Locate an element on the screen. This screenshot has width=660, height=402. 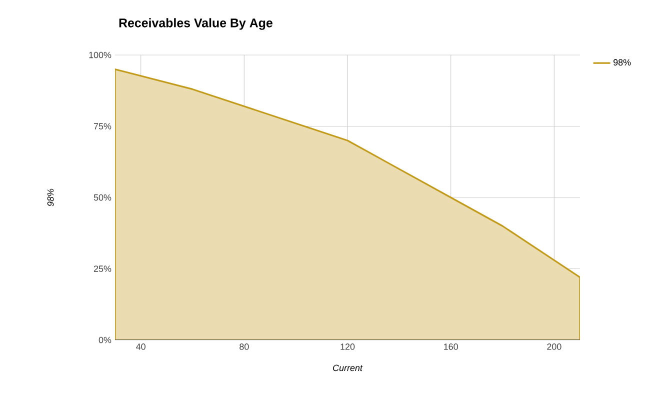
x-tick-label: 200 is located at coordinates (554, 347).